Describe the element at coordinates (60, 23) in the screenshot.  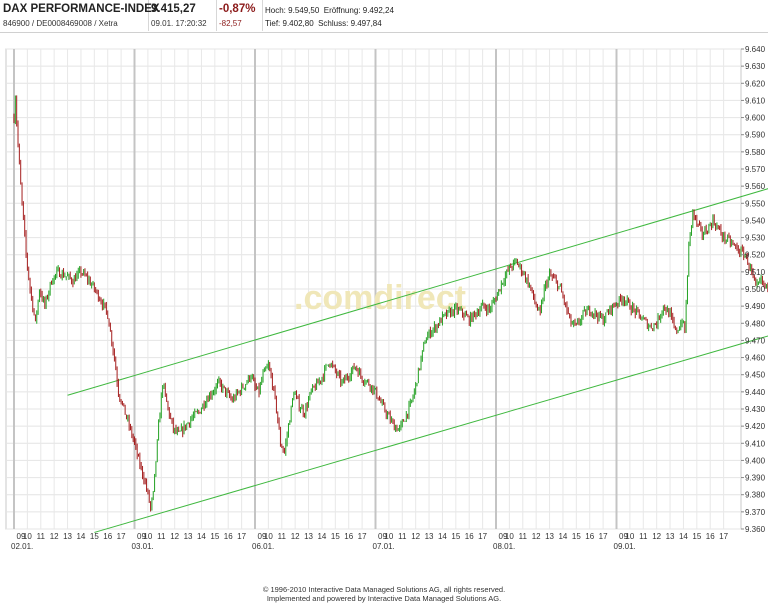
I see `instrument-id: 846900 / DE0008469008 / Xetra` at that location.